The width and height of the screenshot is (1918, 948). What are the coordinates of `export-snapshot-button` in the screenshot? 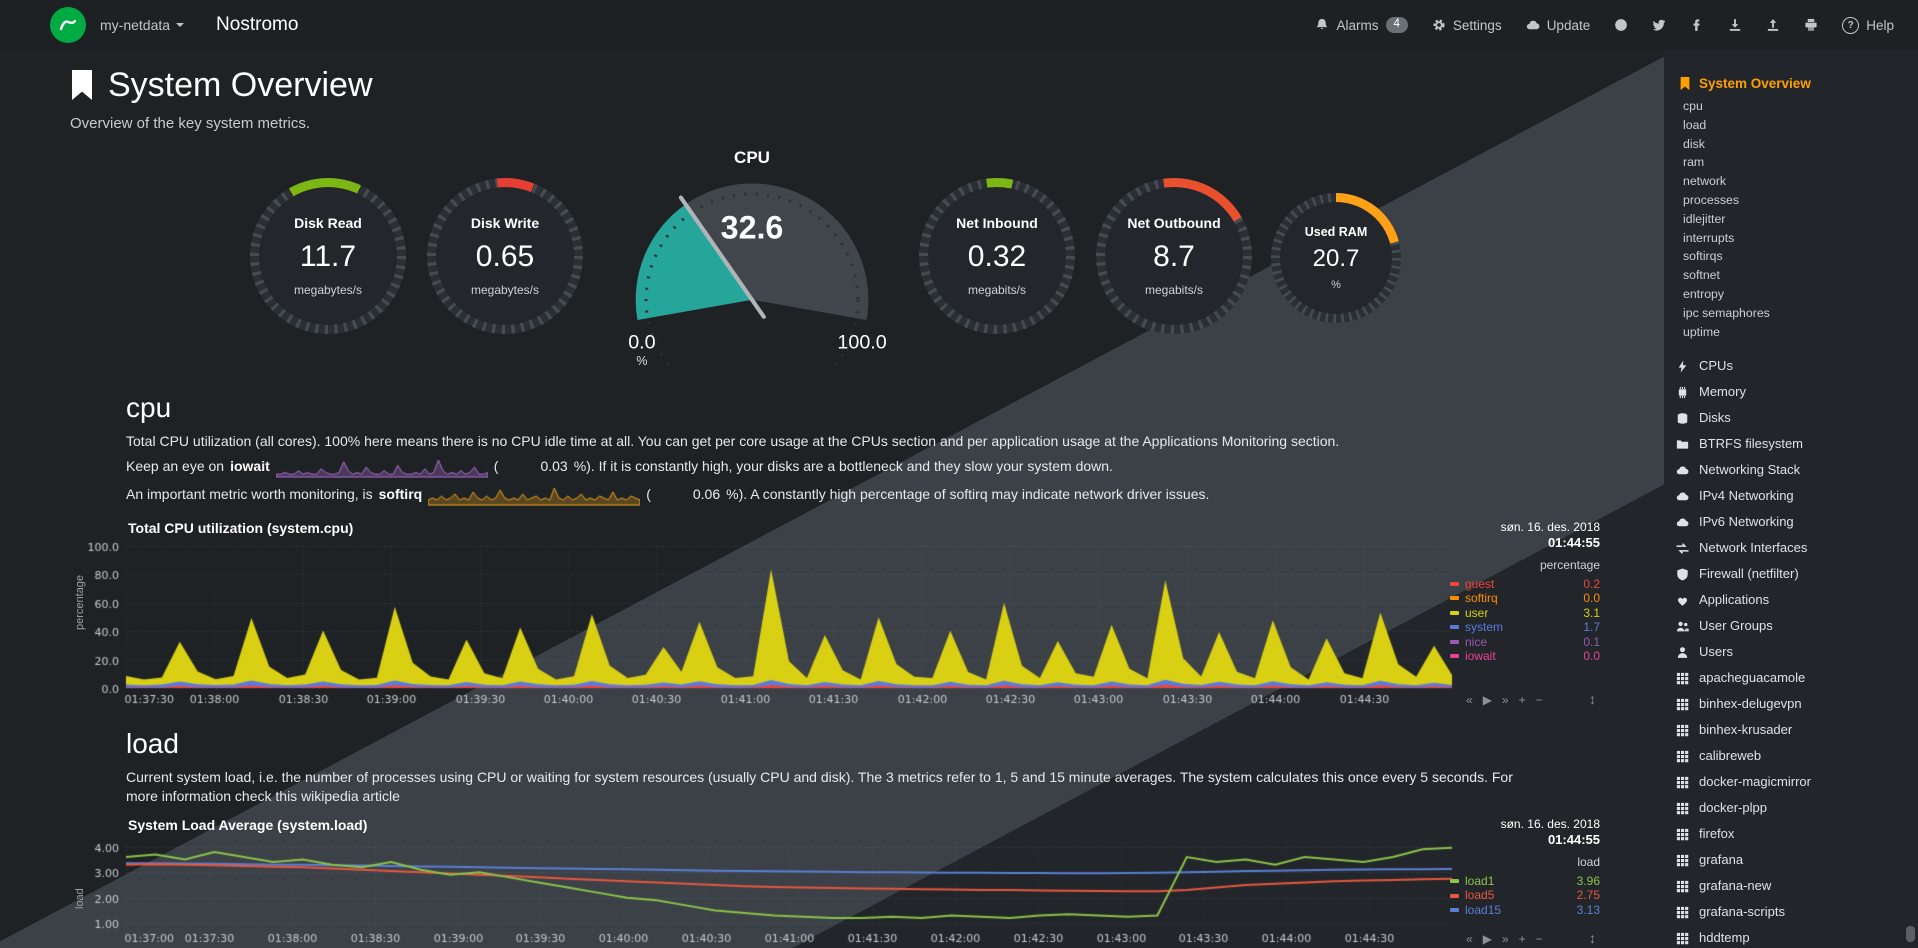 It's located at (1773, 25).